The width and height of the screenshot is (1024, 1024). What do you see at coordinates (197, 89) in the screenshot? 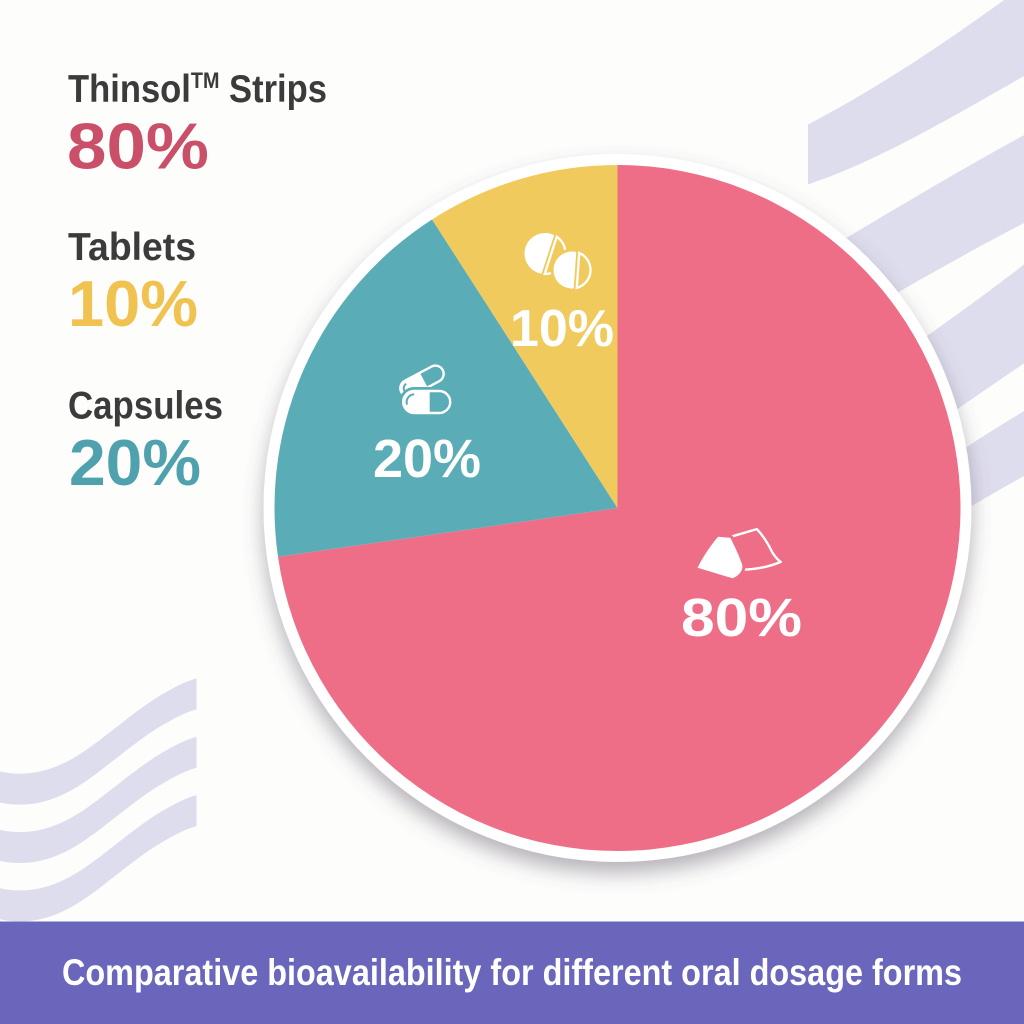
I see `svg-text: ThinsolTM Strips` at bounding box center [197, 89].